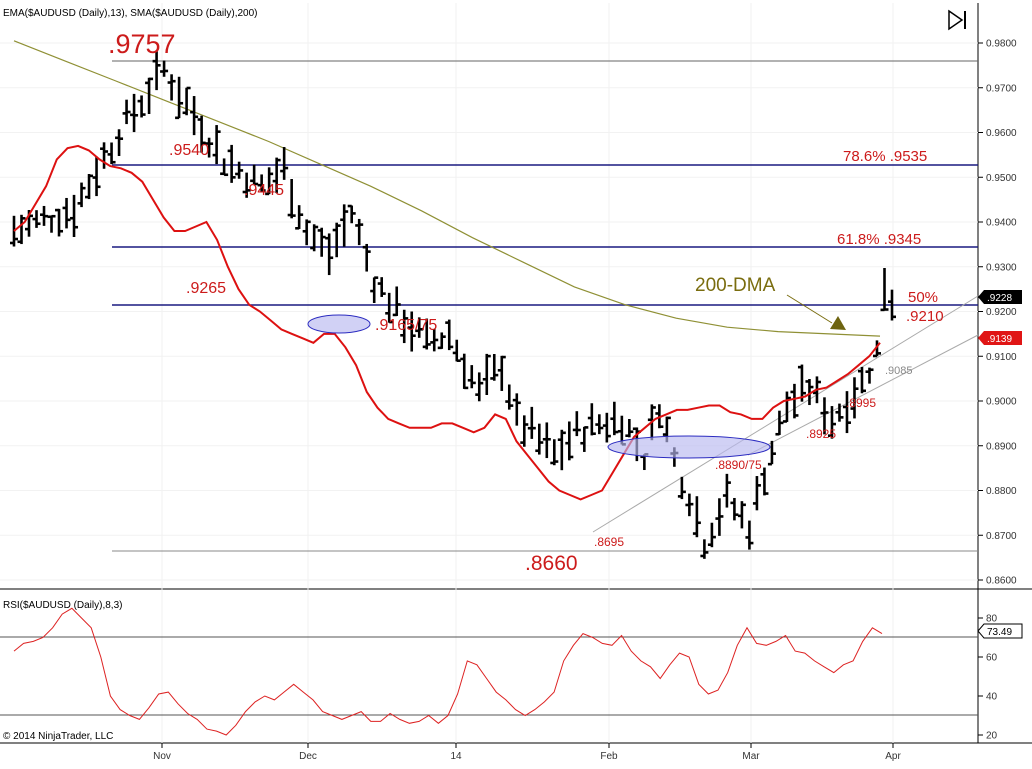  I want to click on rsi-value-badge: 73.49, so click(1000, 631).